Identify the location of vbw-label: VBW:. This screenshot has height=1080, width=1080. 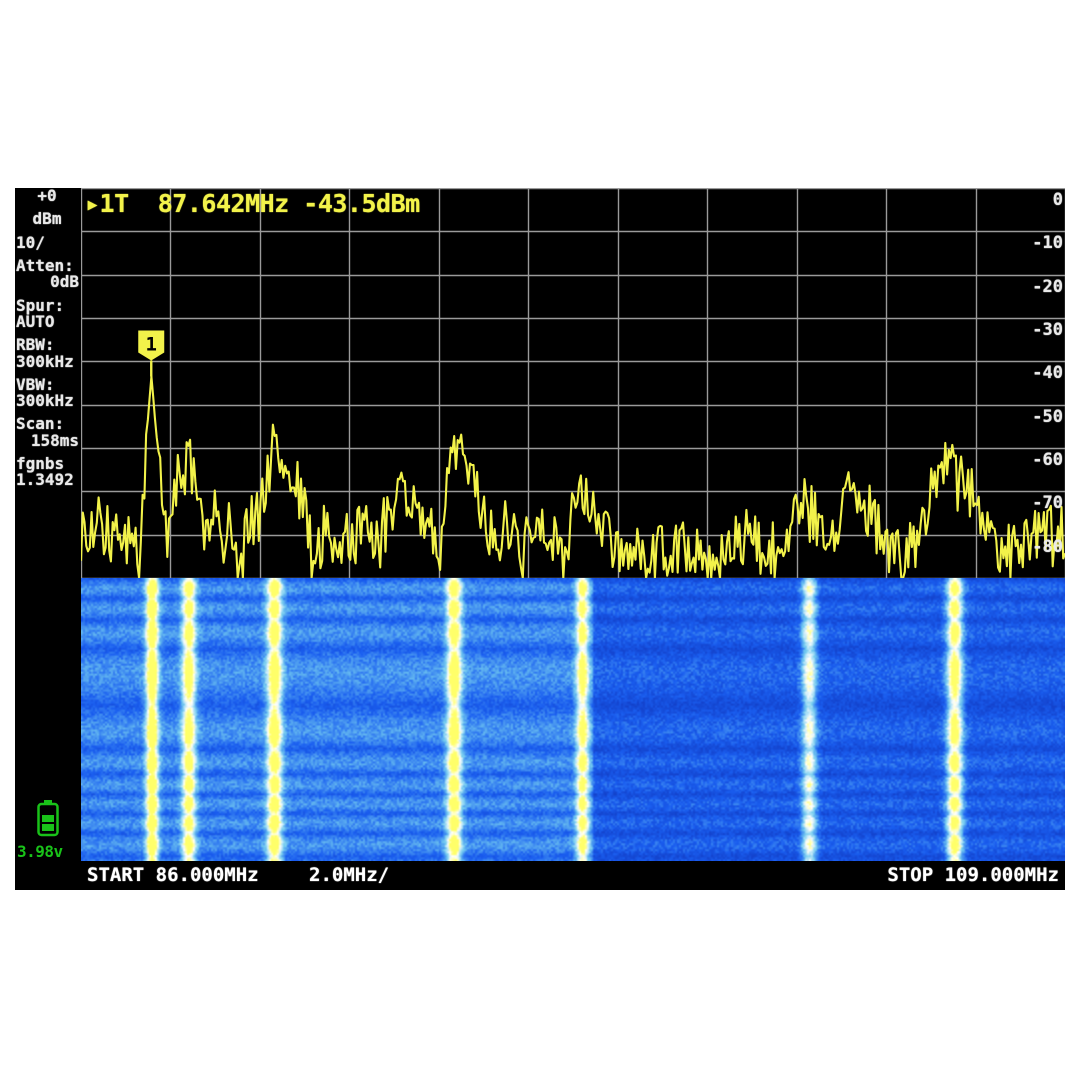
(35, 384).